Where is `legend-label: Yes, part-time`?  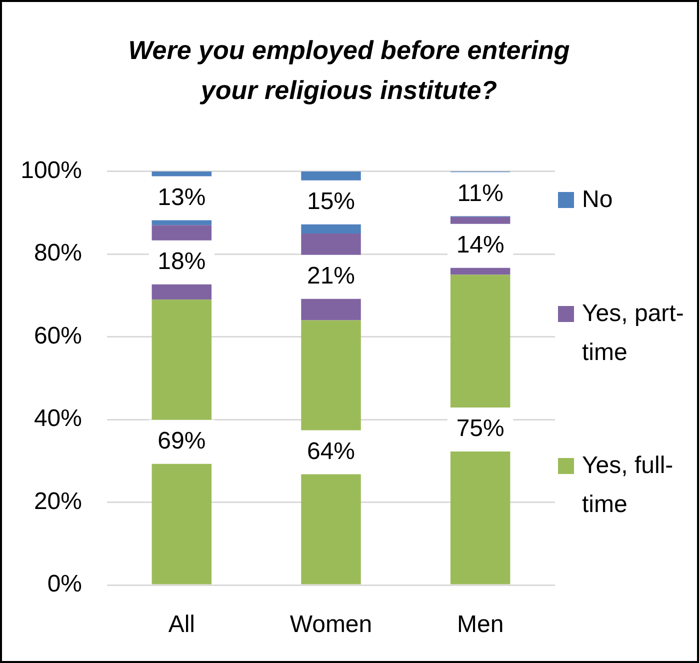
legend-label: Yes, part-time is located at coordinates (633, 333).